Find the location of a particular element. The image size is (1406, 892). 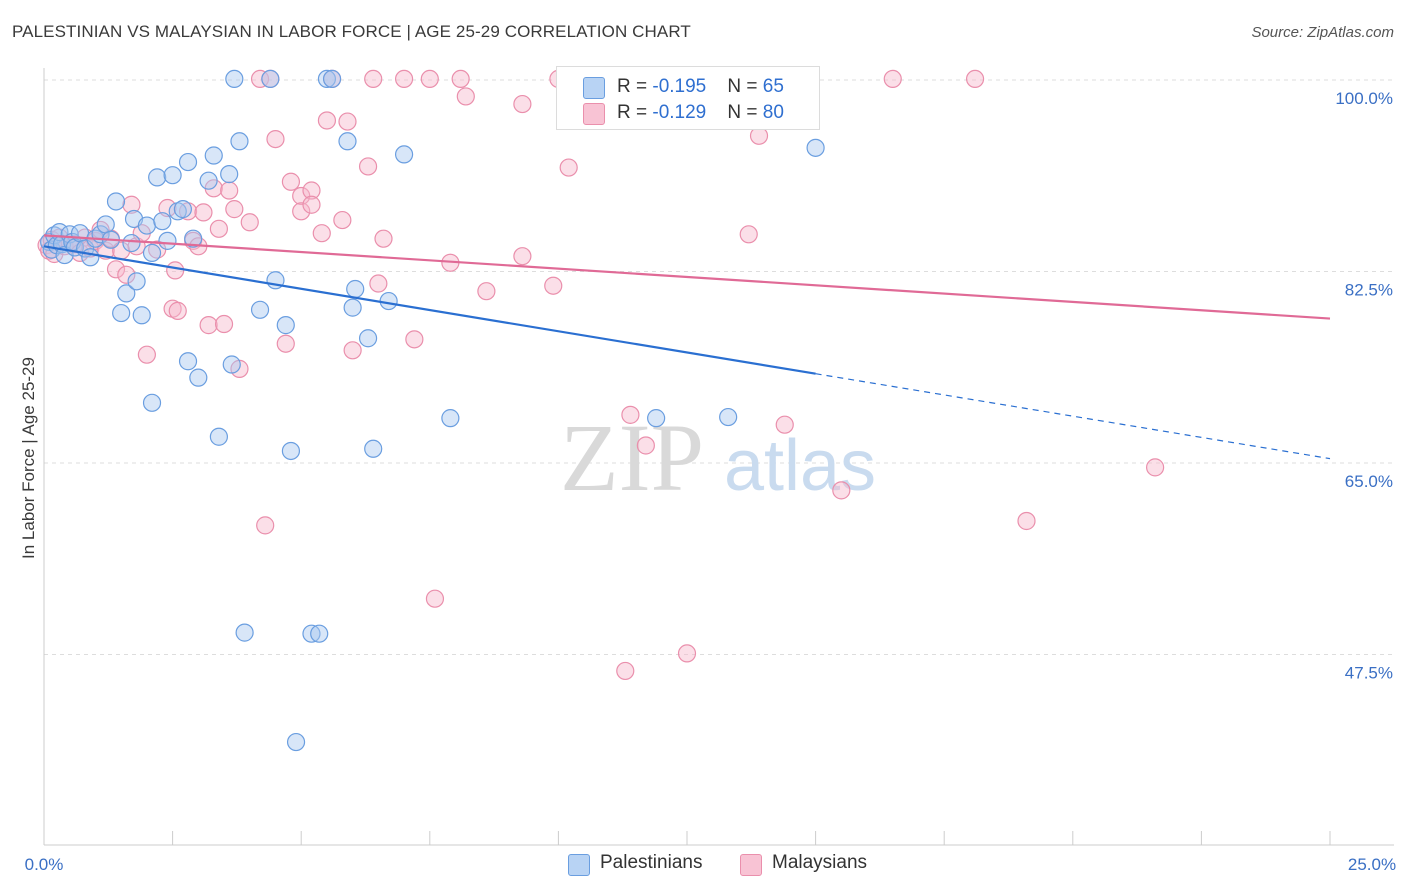

malaysians-label: Malaysians is located at coordinates (820, 862).